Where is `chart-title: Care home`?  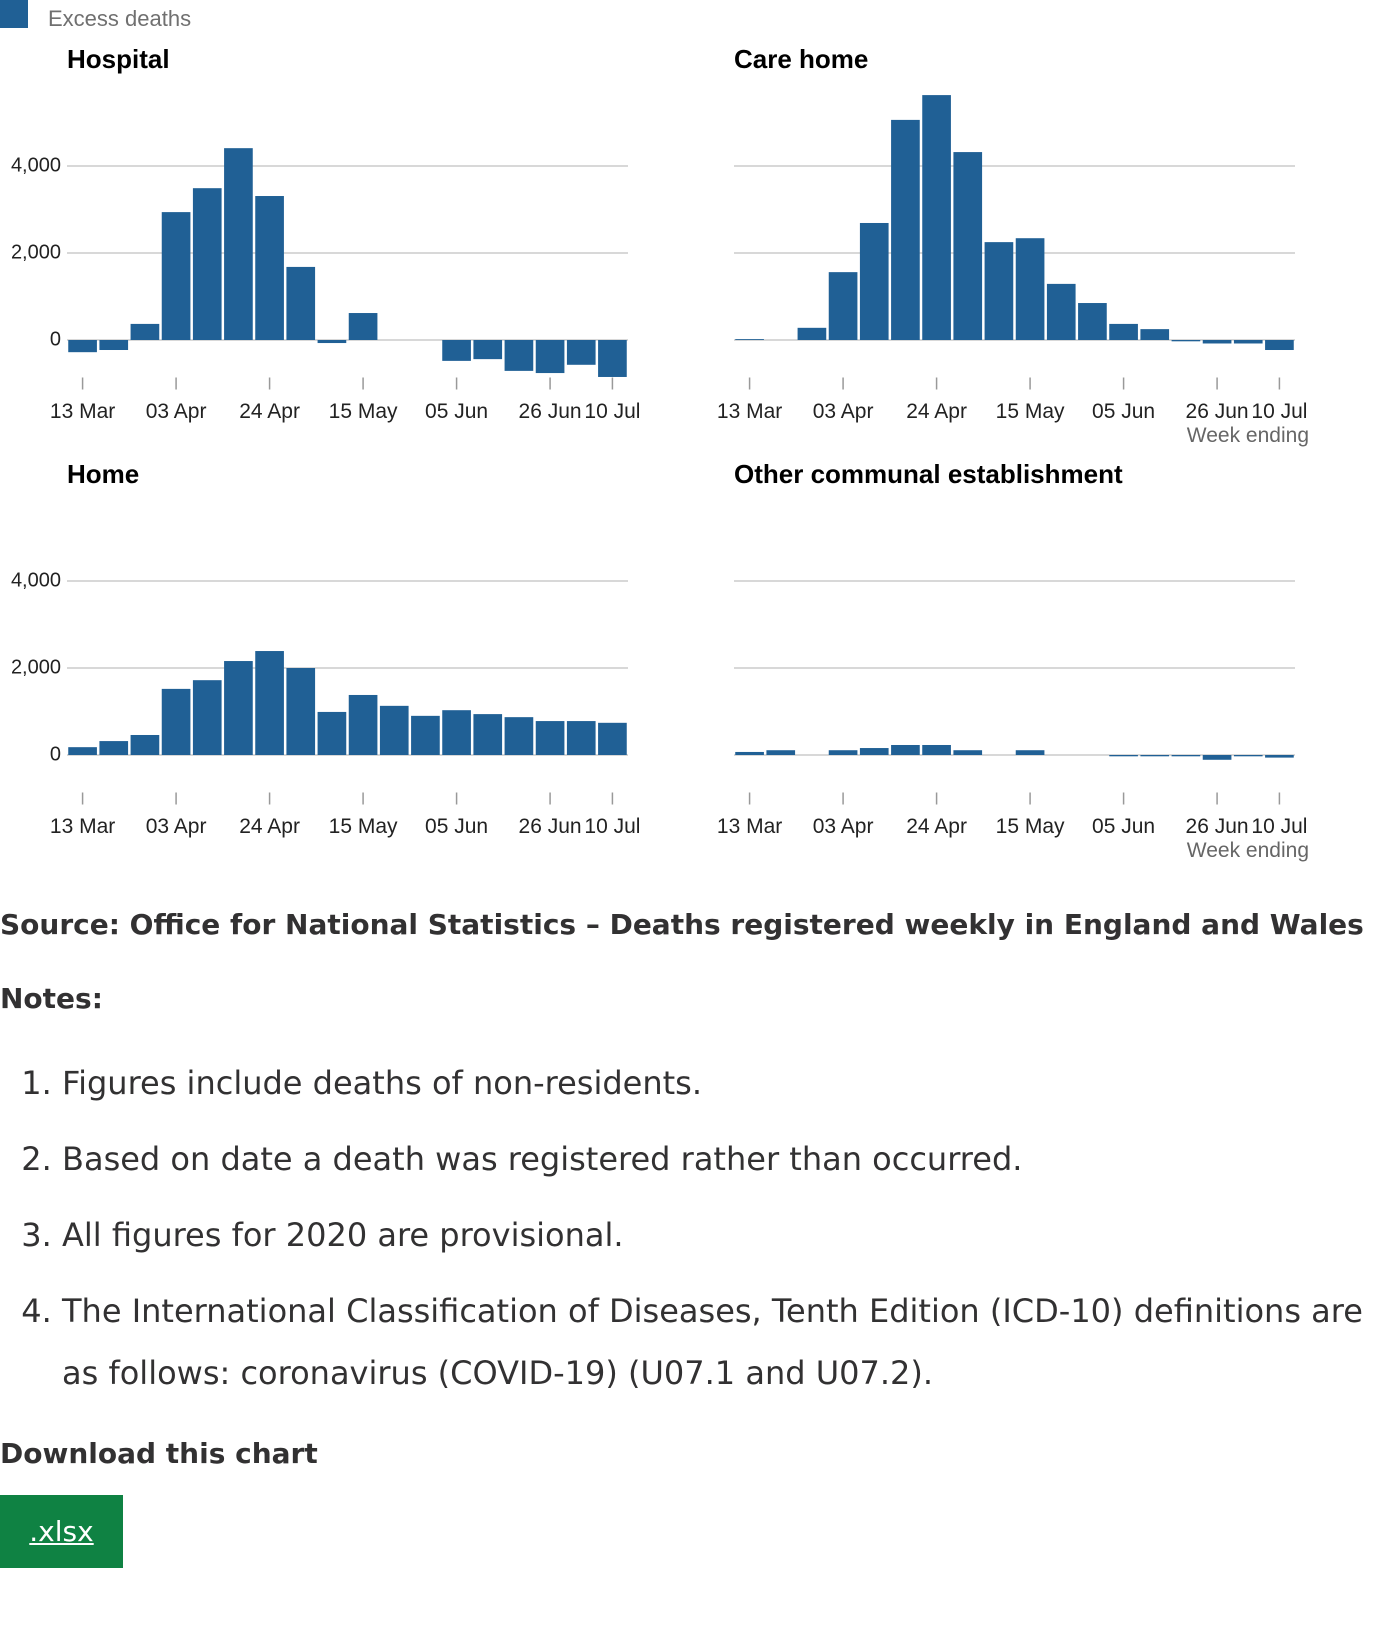 chart-title: Care home is located at coordinates (801, 59).